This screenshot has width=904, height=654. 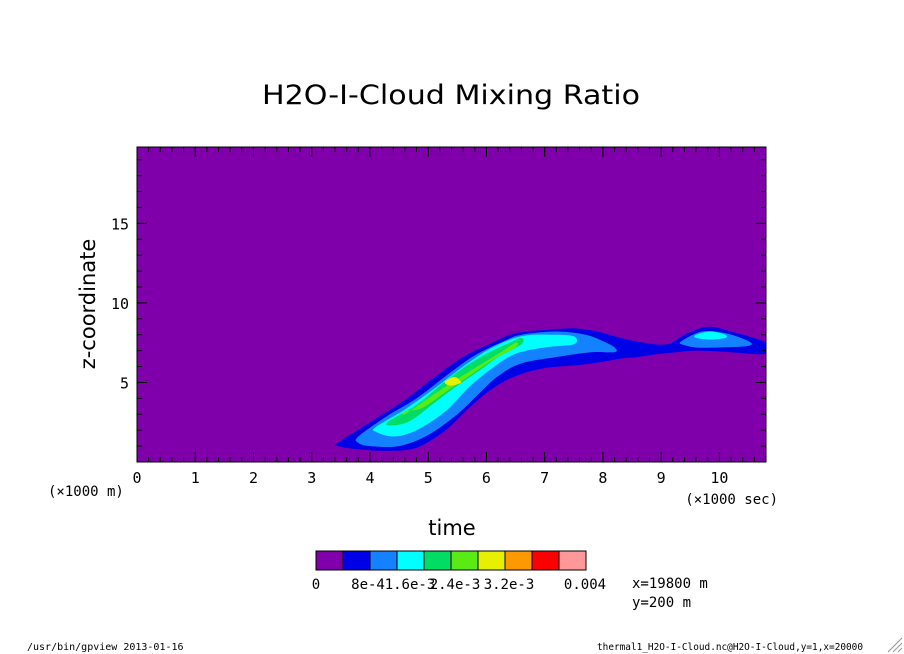 What do you see at coordinates (369, 478) in the screenshot?
I see `x-tick-label: 4` at bounding box center [369, 478].